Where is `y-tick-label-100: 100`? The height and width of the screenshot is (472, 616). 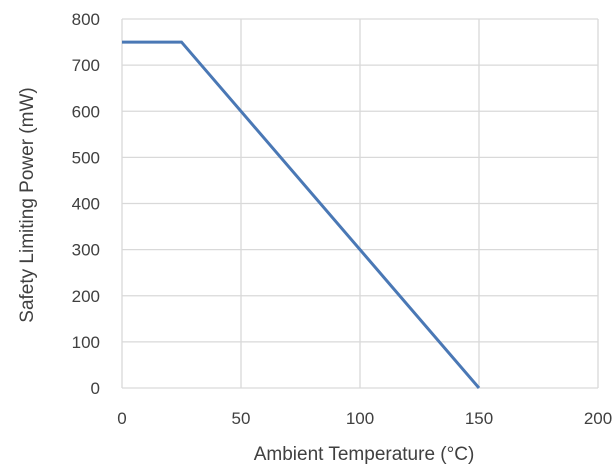
y-tick-label-100: 100 is located at coordinates (86, 342).